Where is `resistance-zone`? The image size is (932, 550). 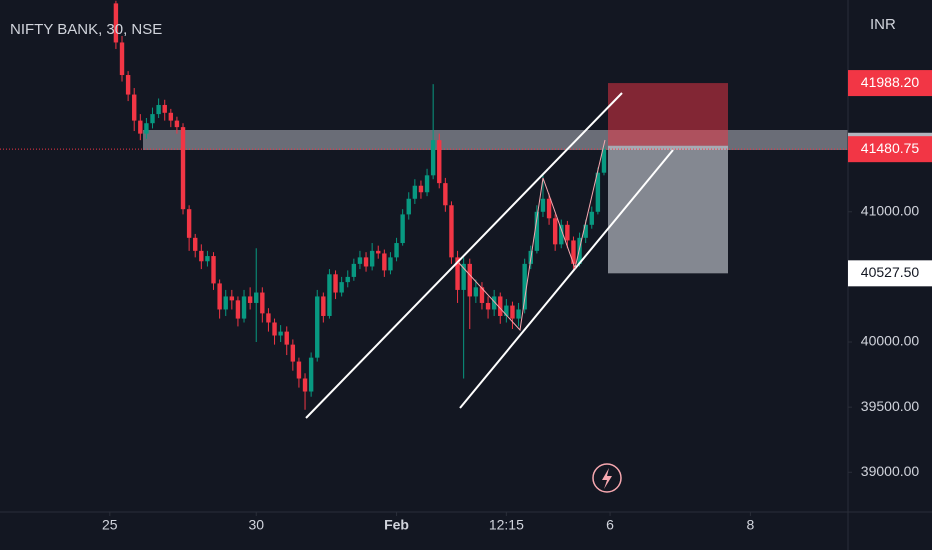 resistance-zone is located at coordinates (495, 140).